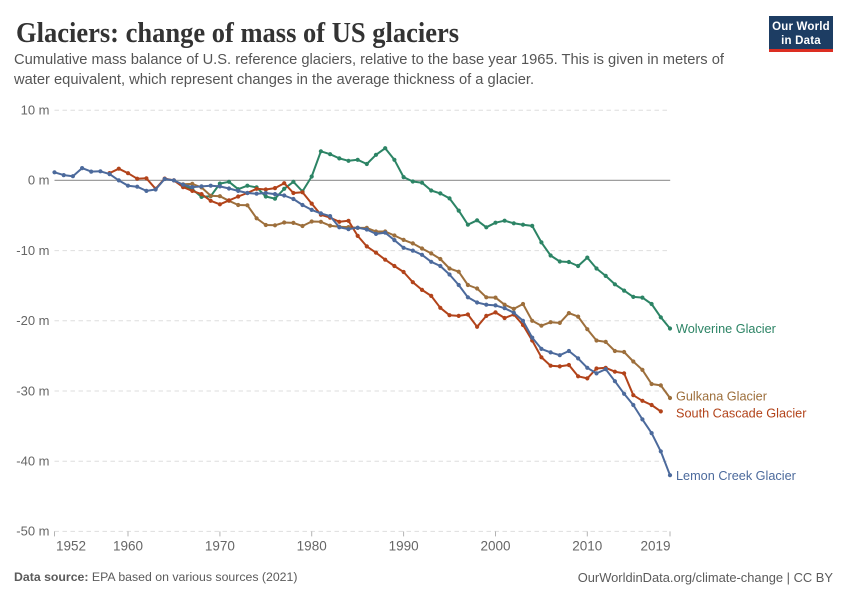  I want to click on svg-text: Gulkana Glacier, so click(722, 397).